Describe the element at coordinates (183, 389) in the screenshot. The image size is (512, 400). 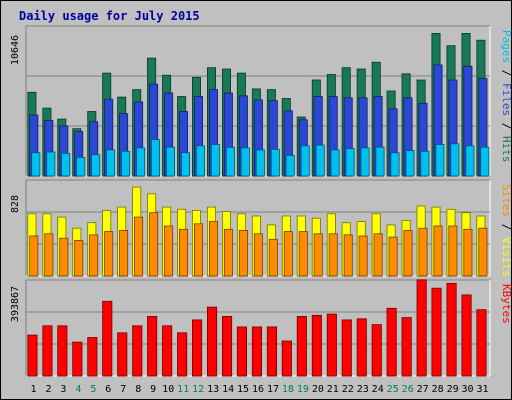
I see `x-tick-label: 11` at that location.